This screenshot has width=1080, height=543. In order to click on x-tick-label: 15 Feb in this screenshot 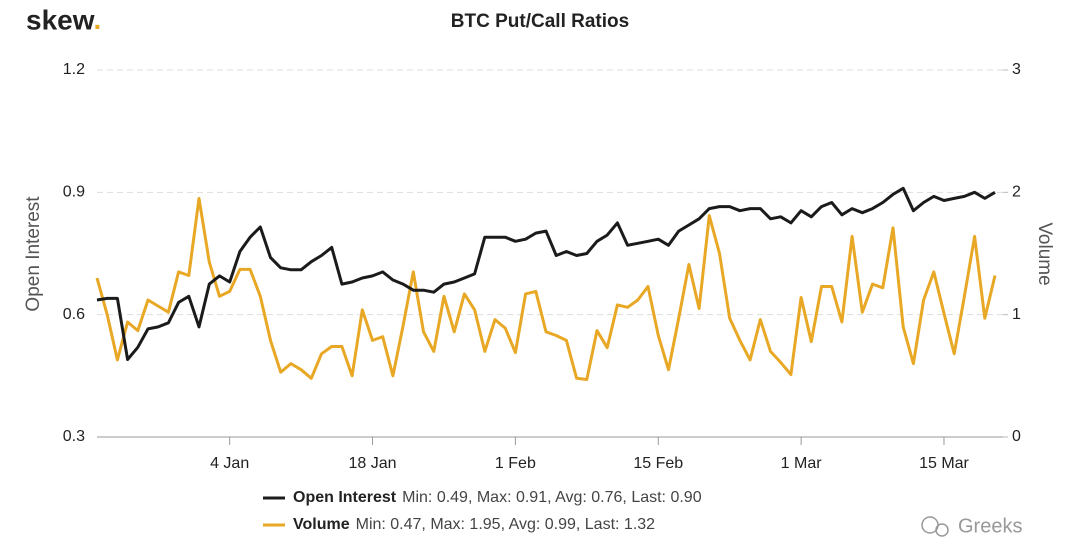, I will do `click(658, 463)`.